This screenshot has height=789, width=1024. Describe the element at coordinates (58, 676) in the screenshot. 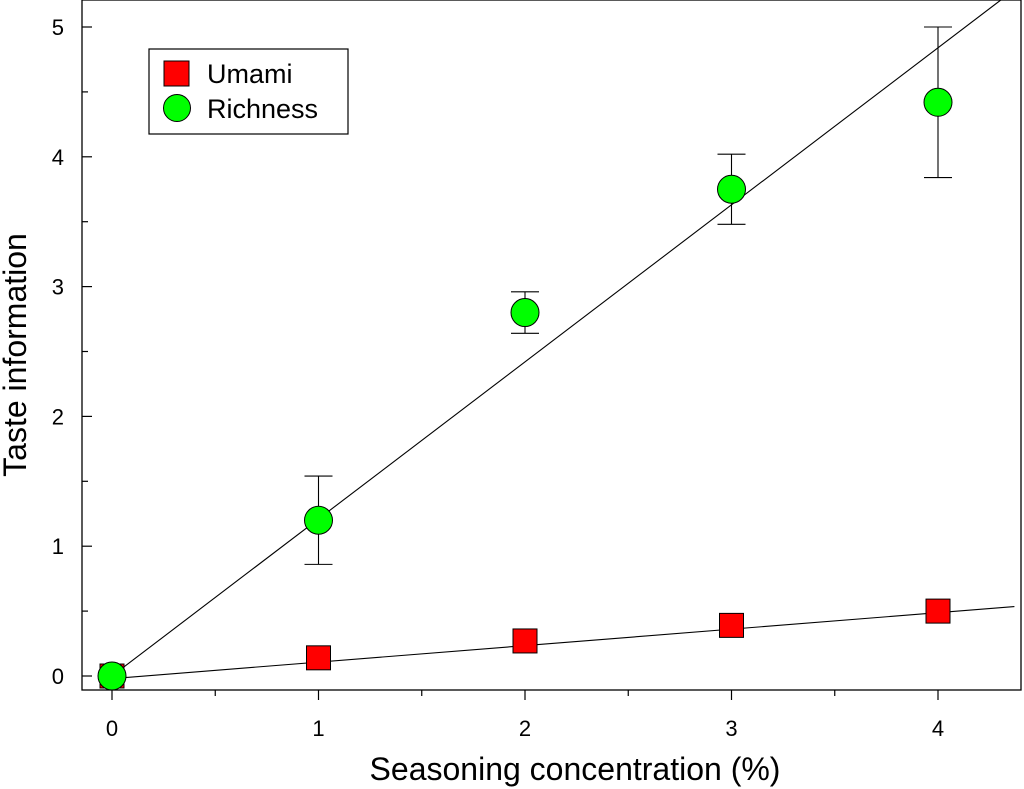

I see `y-tick-label: 0` at that location.